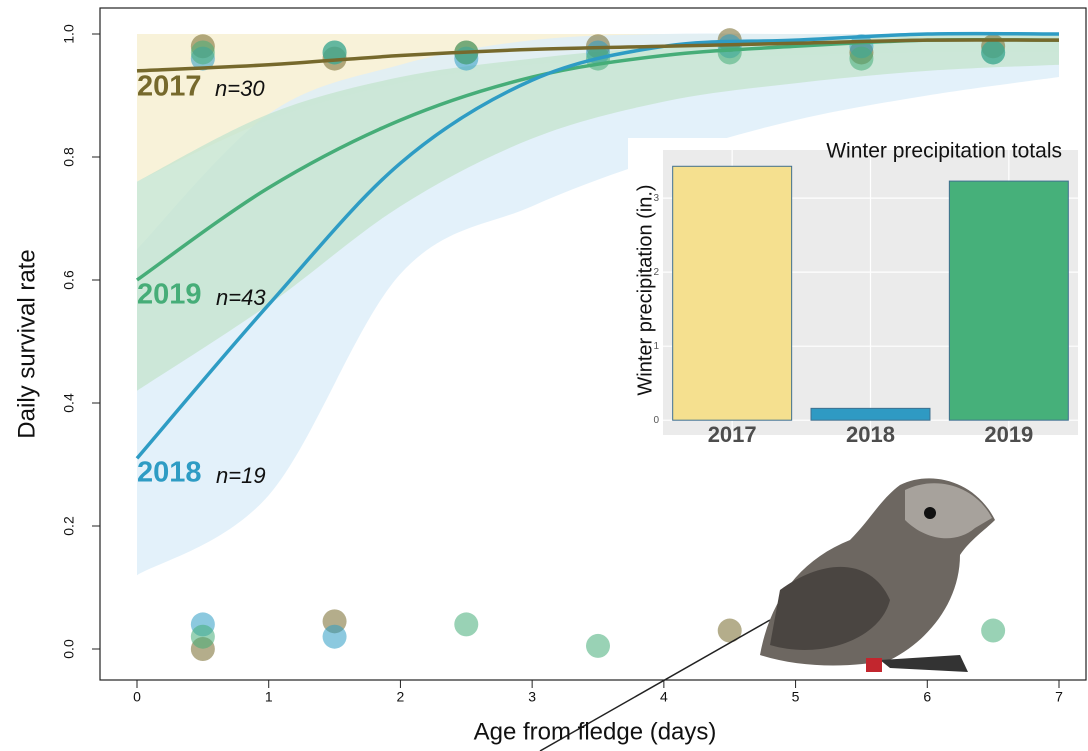 This screenshot has width=1088, height=751. Describe the element at coordinates (69, 526) in the screenshot. I see `y-tick-label: 0.2` at that location.